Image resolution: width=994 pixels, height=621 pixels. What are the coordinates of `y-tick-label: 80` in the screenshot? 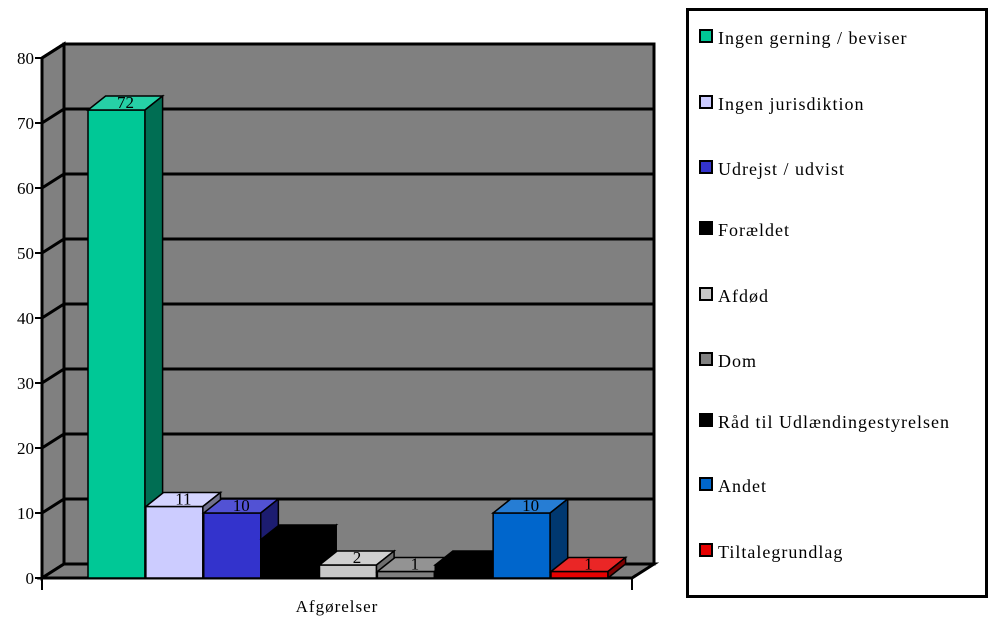 It's located at (25, 58).